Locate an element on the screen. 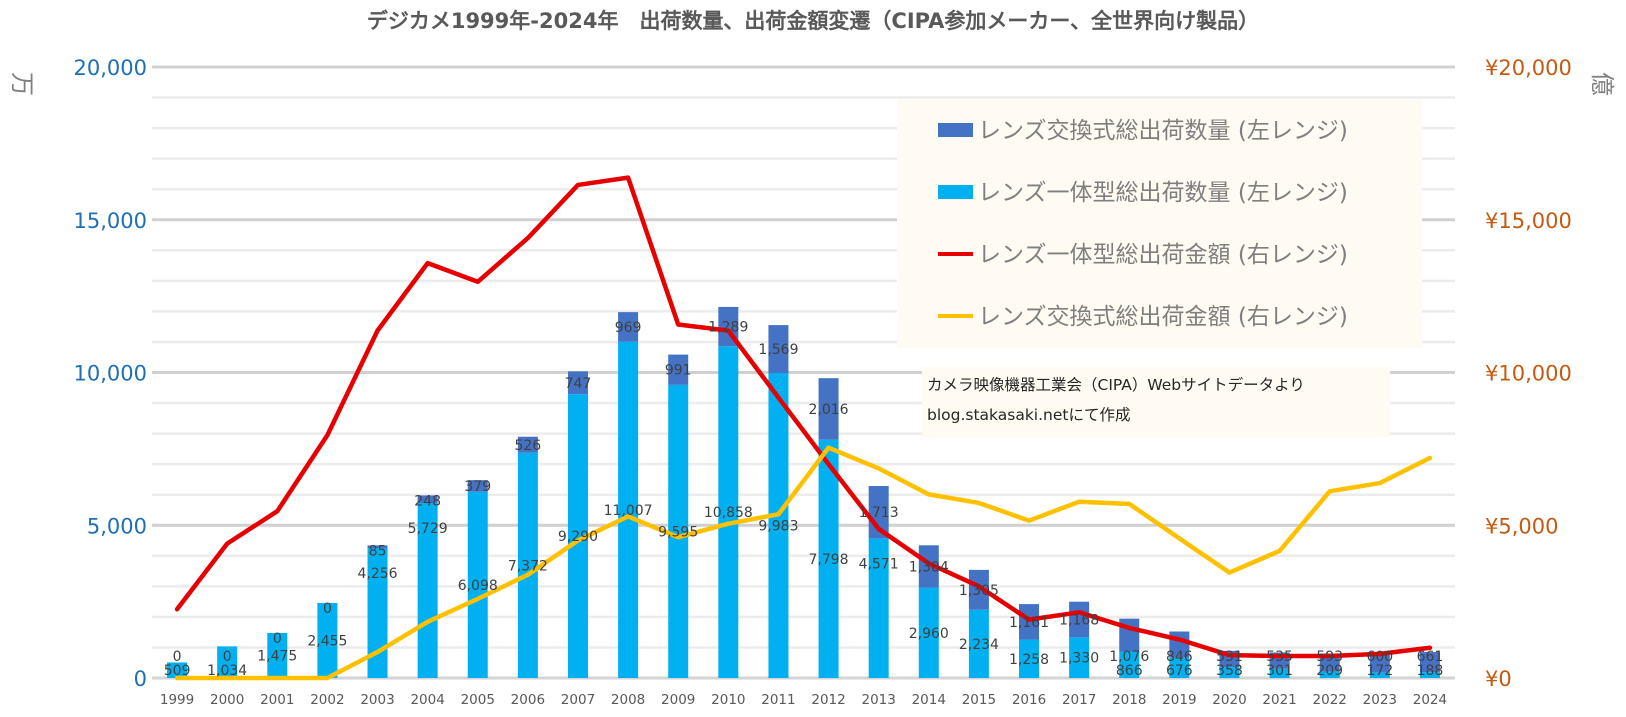  data-label-interchangeable: 600 is located at coordinates (1379, 657).